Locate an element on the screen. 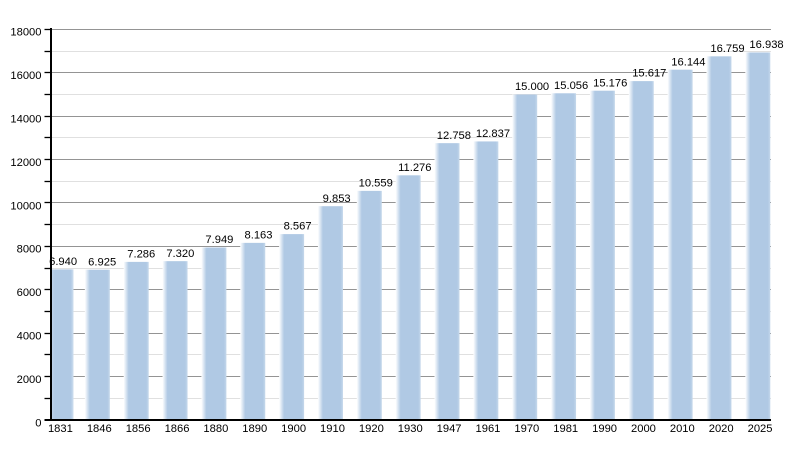 The width and height of the screenshot is (800, 450). svg-text: 1970 is located at coordinates (526, 429).